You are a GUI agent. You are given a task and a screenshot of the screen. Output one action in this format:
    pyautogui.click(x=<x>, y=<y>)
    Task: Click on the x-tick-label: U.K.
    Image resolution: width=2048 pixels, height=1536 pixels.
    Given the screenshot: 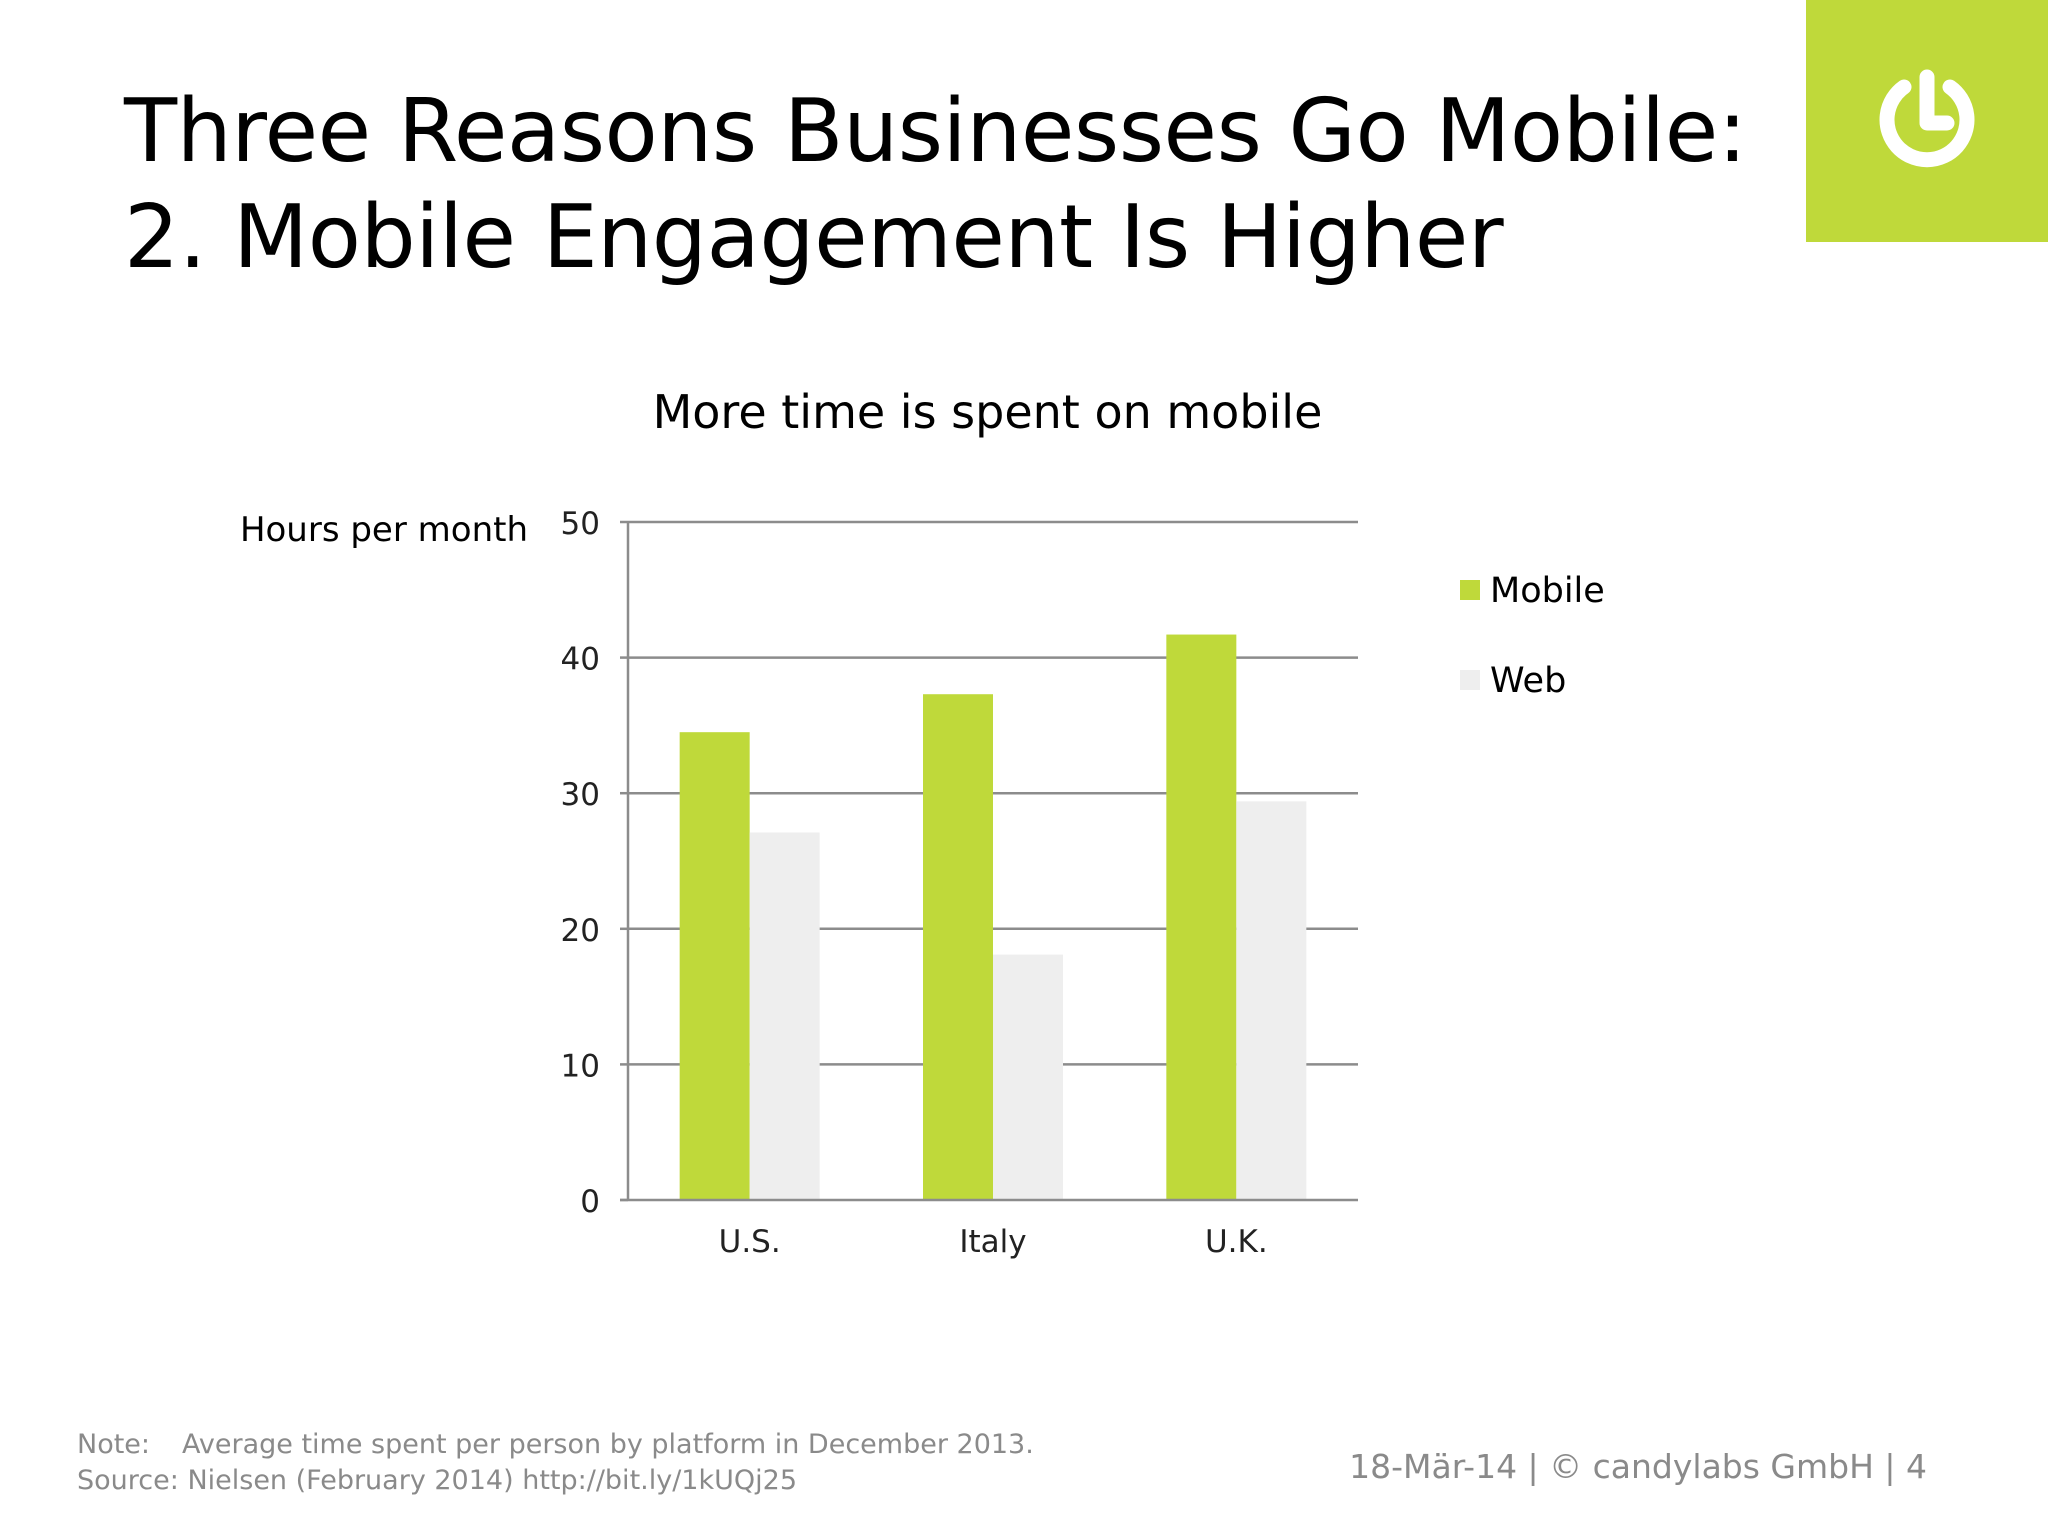 What is the action you would take?
    pyautogui.click(x=1236, y=1242)
    